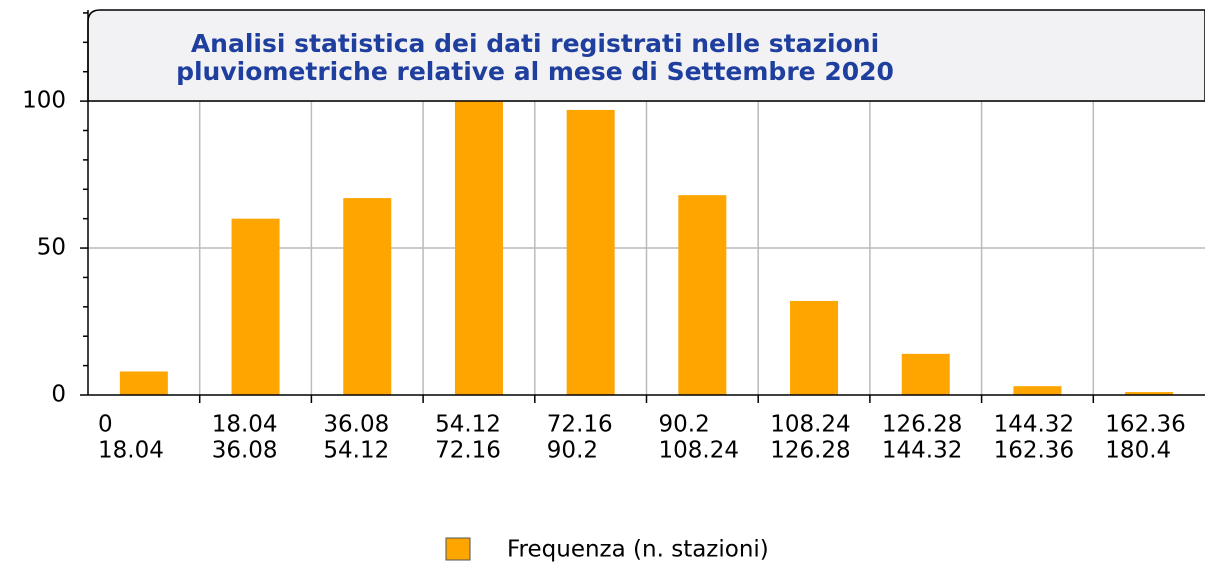 This screenshot has width=1205, height=566. I want to click on y-tick-label: 0, so click(58, 395).